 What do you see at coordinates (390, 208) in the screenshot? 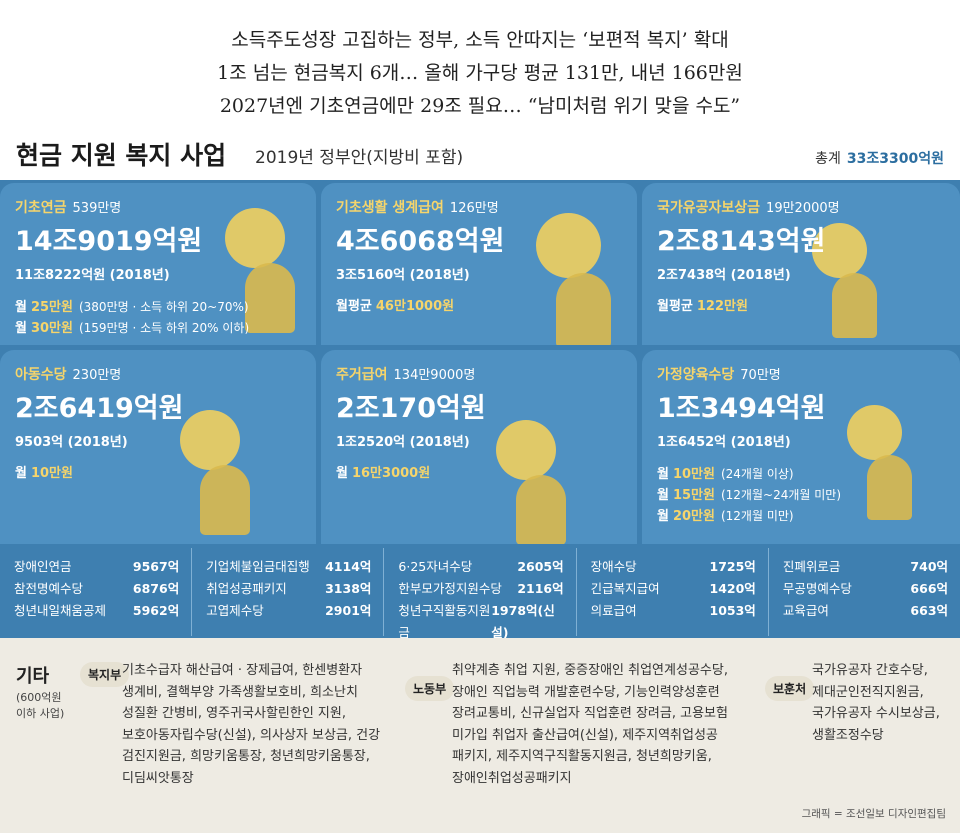
I see `card-name: 기초생활 생계급여` at bounding box center [390, 208].